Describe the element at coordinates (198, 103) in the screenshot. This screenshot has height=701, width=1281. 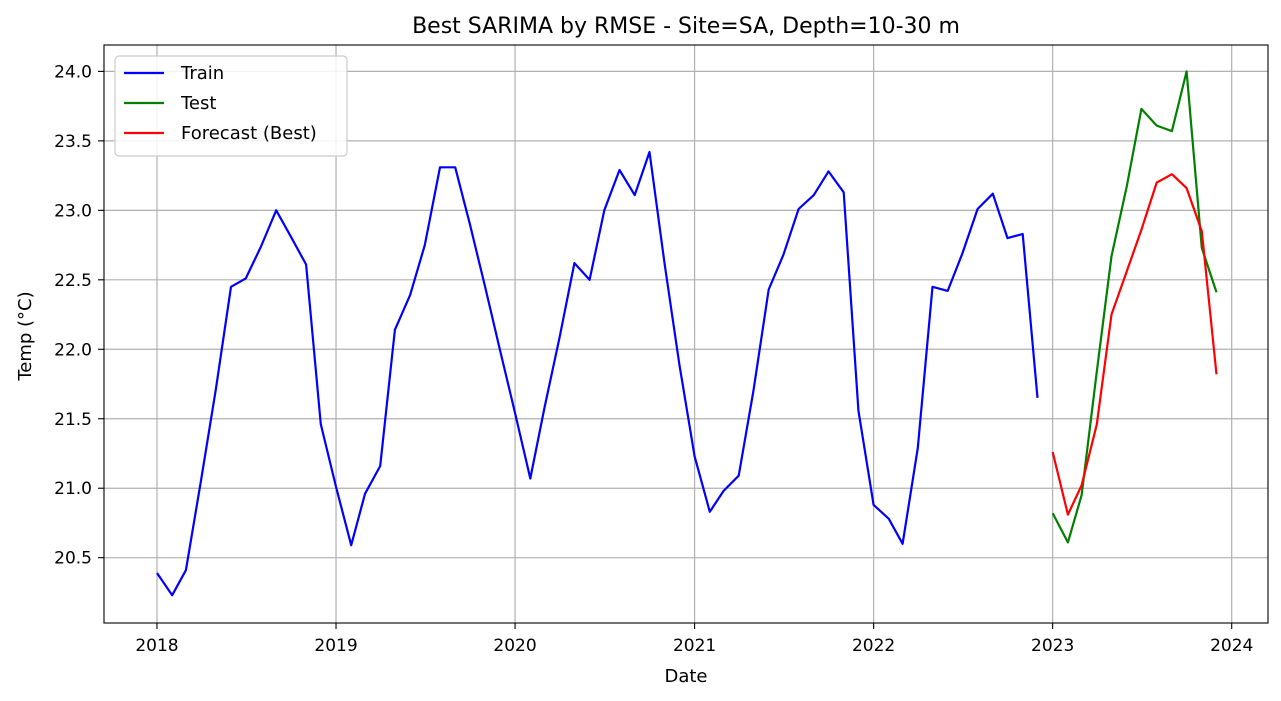
I see `legend-label-test: Test` at that location.